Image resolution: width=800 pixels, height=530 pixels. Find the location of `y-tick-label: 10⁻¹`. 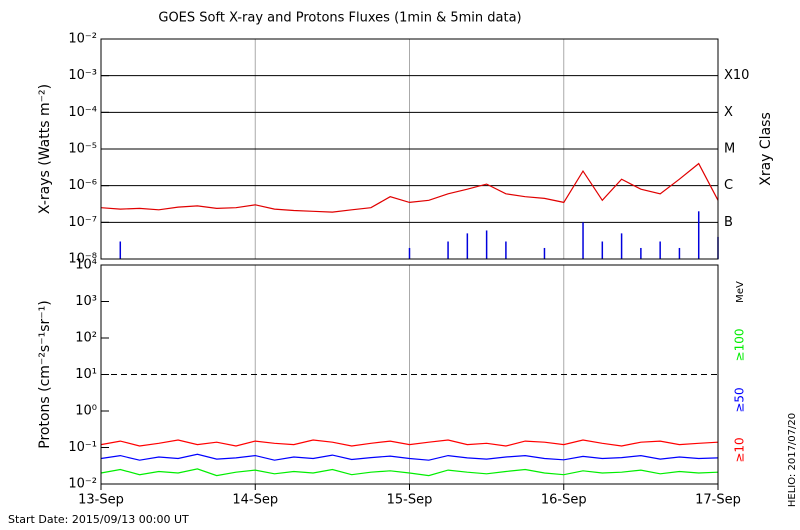

y-tick-label: 10⁻¹ is located at coordinates (82, 447).